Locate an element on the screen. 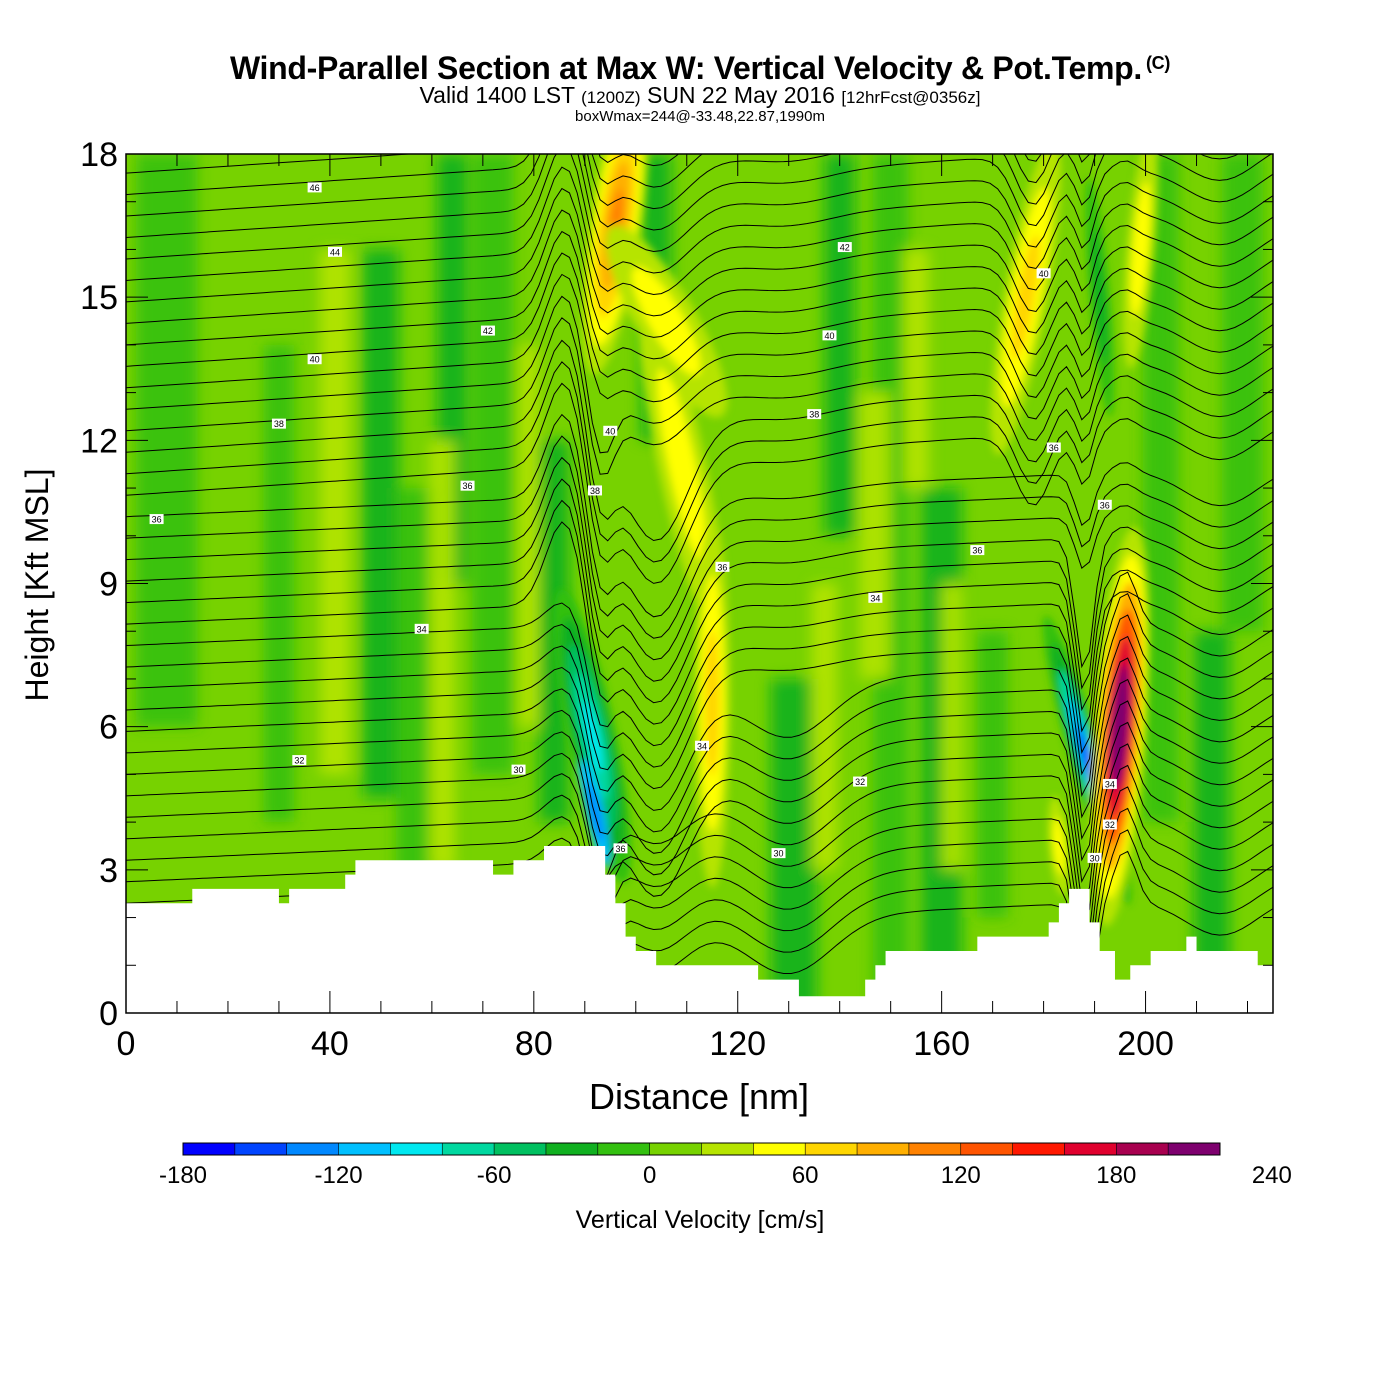 Image resolution: width=1400 pixels, height=1400 pixels. y-tick-label: 6 is located at coordinates (108, 728).